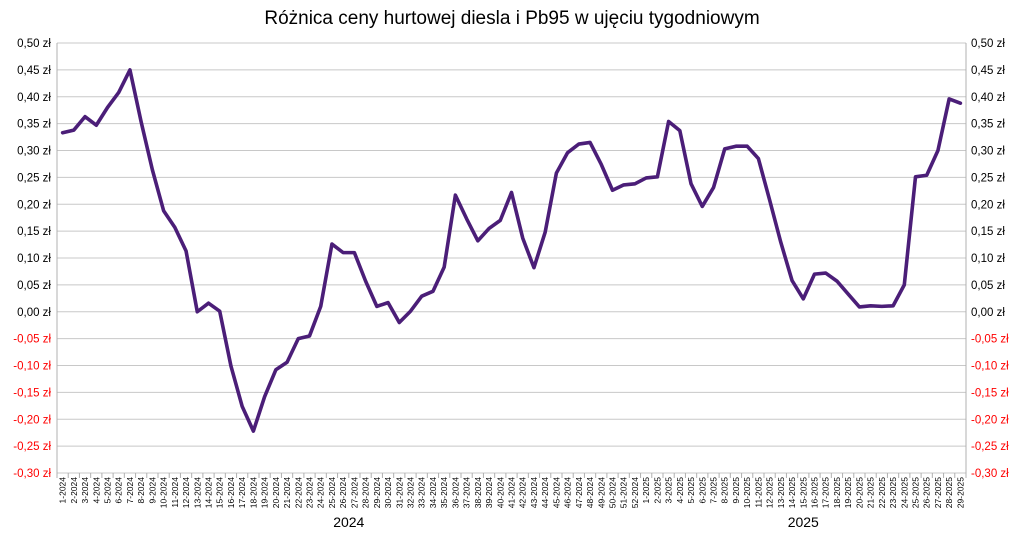  I want to click on x-tick-label: 10-2025, so click(747, 492).